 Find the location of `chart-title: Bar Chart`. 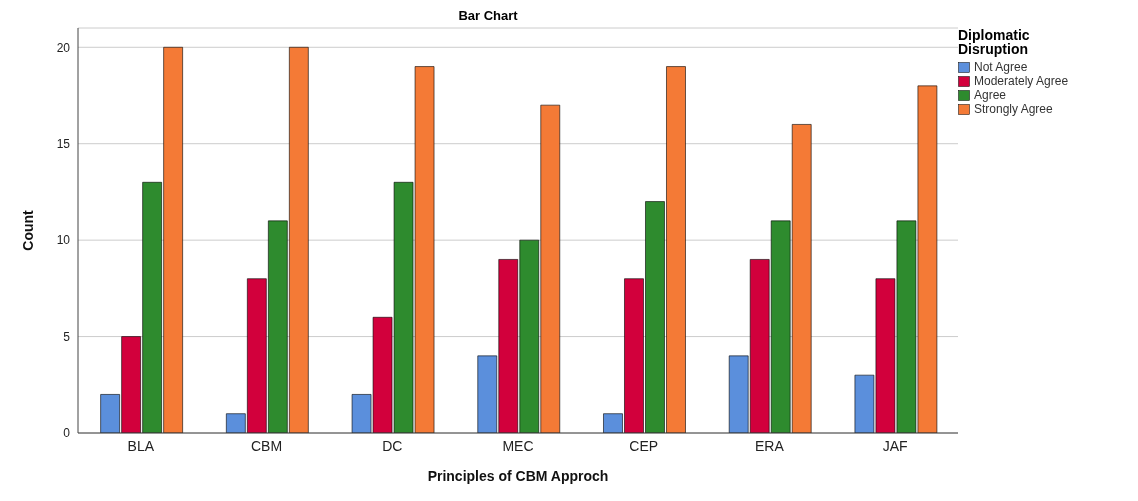

chart-title: Bar Chart is located at coordinates (488, 15).